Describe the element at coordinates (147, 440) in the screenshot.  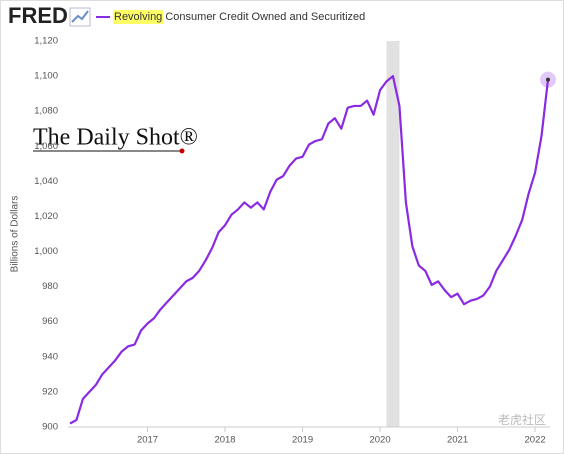
I see `x-tick-label: 2017` at that location.